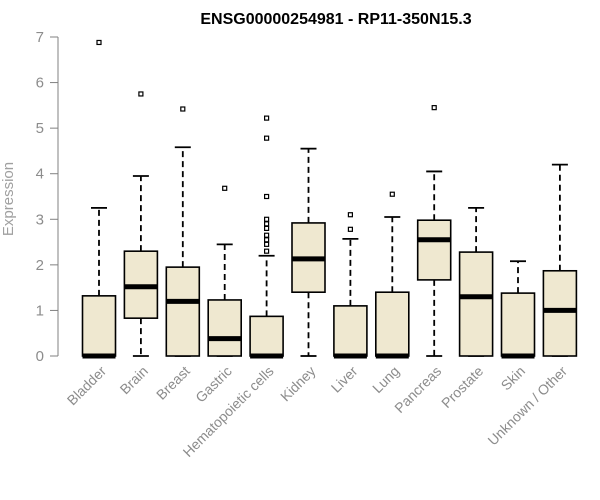 The height and width of the screenshot is (500, 600). I want to click on box-lung, so click(392, 275).